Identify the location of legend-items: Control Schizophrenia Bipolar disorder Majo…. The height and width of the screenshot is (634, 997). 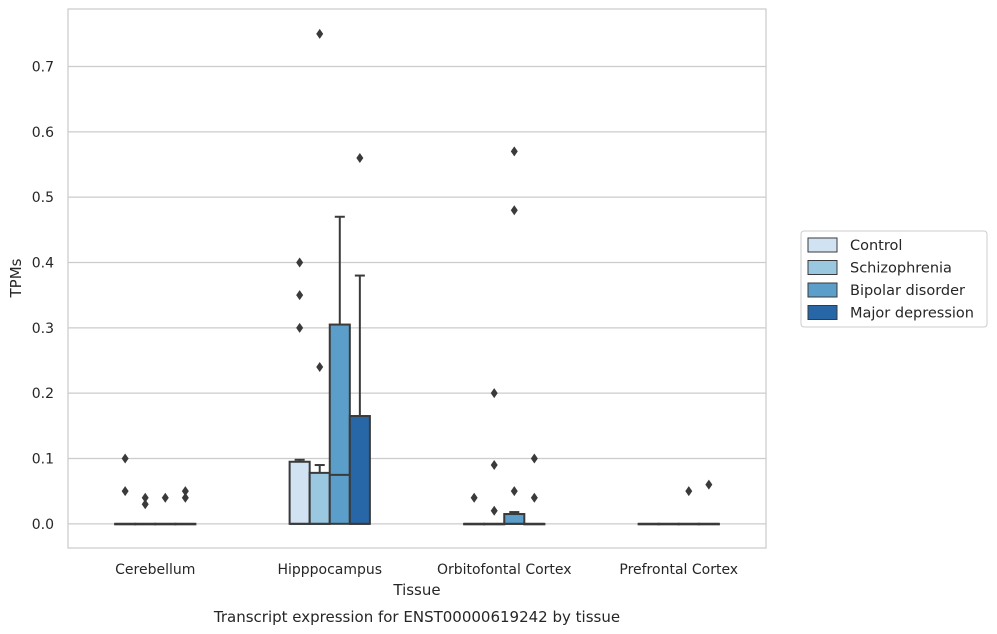
(890, 279).